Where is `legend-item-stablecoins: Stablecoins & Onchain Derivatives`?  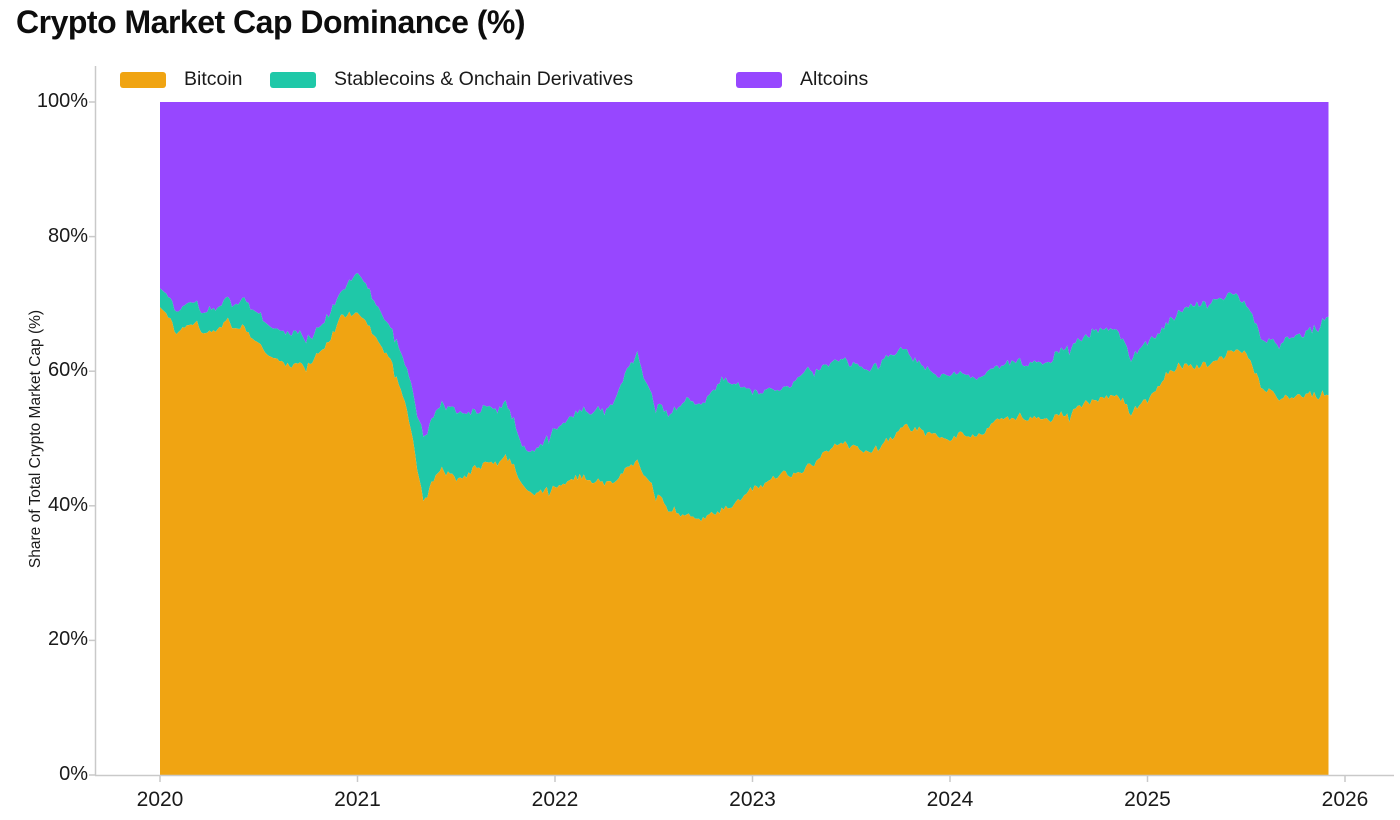
legend-item-stablecoins: Stablecoins & Onchain Derivatives is located at coordinates (451, 79).